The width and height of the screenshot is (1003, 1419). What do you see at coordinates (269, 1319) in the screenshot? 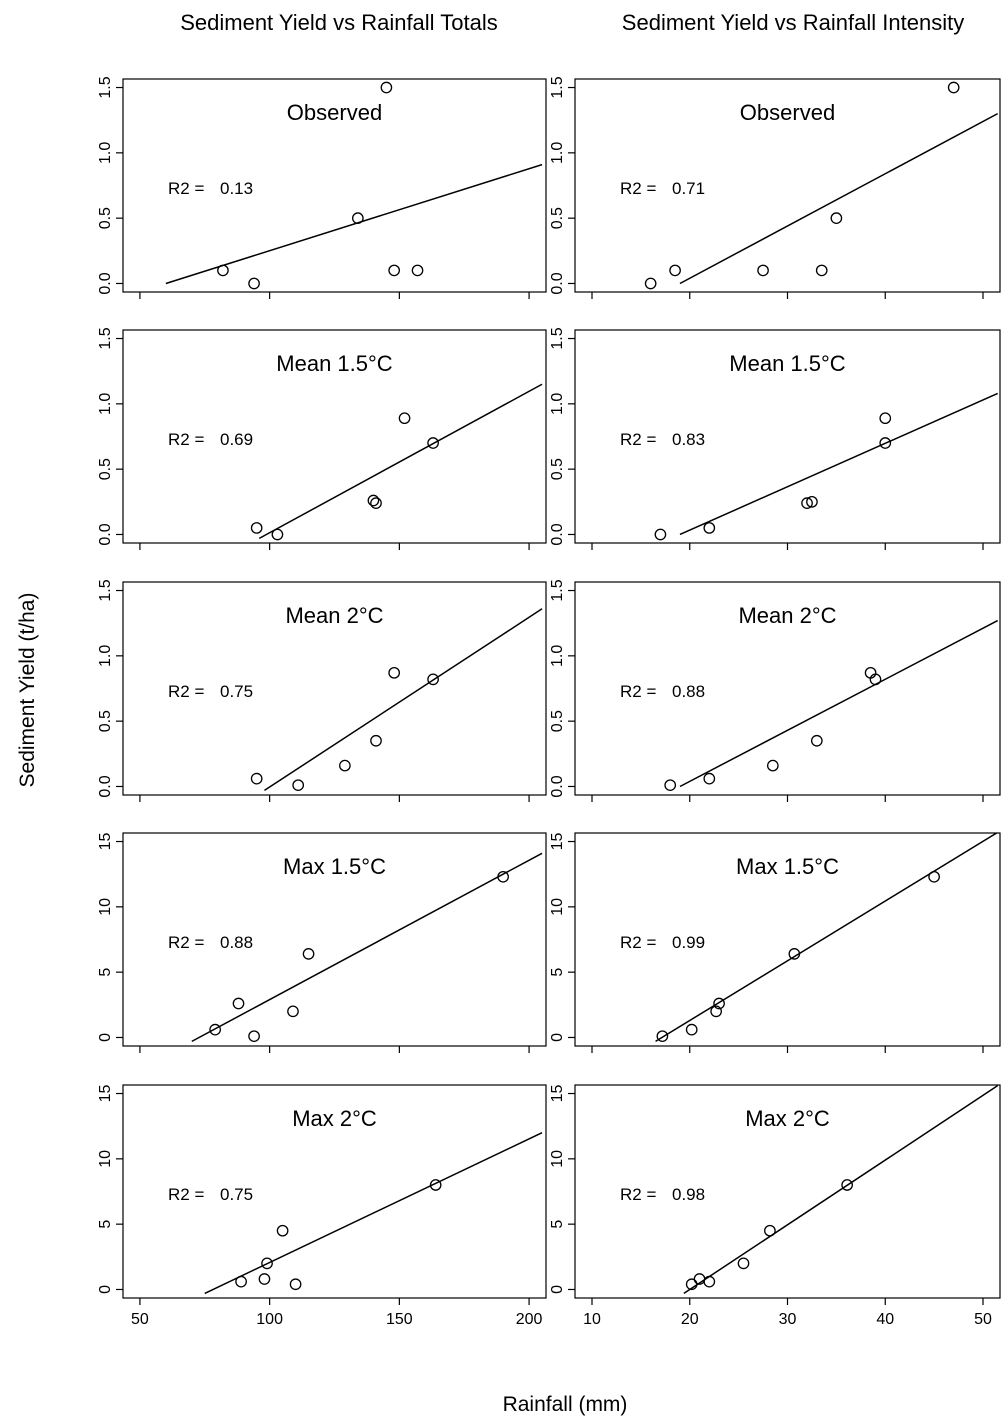
I see `x-tick-label: 100` at bounding box center [269, 1319].